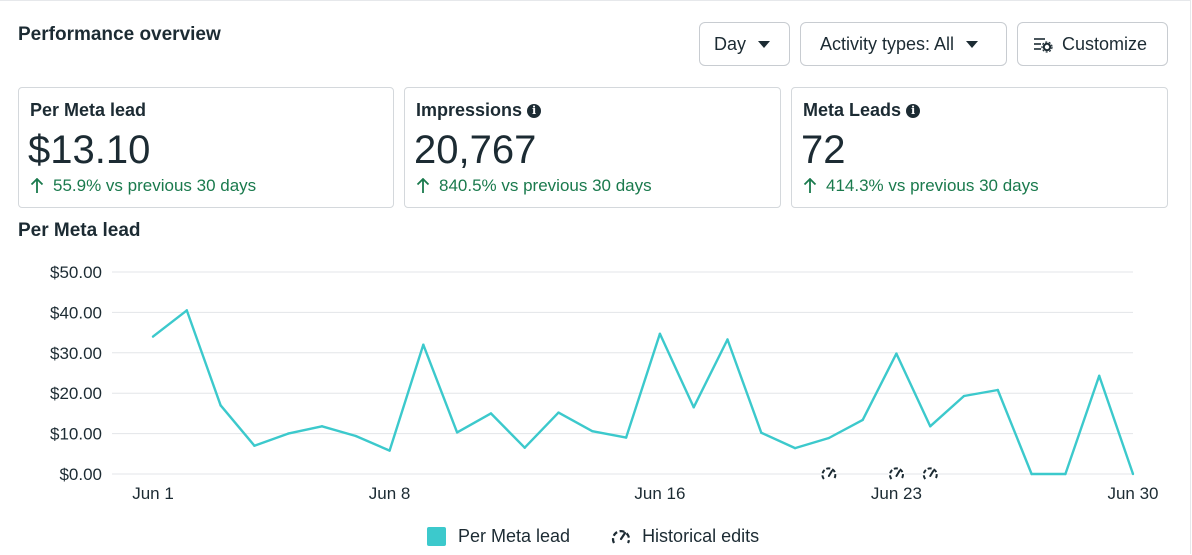  What do you see at coordinates (79, 230) in the screenshot?
I see `chart-title: Per Meta lead` at bounding box center [79, 230].